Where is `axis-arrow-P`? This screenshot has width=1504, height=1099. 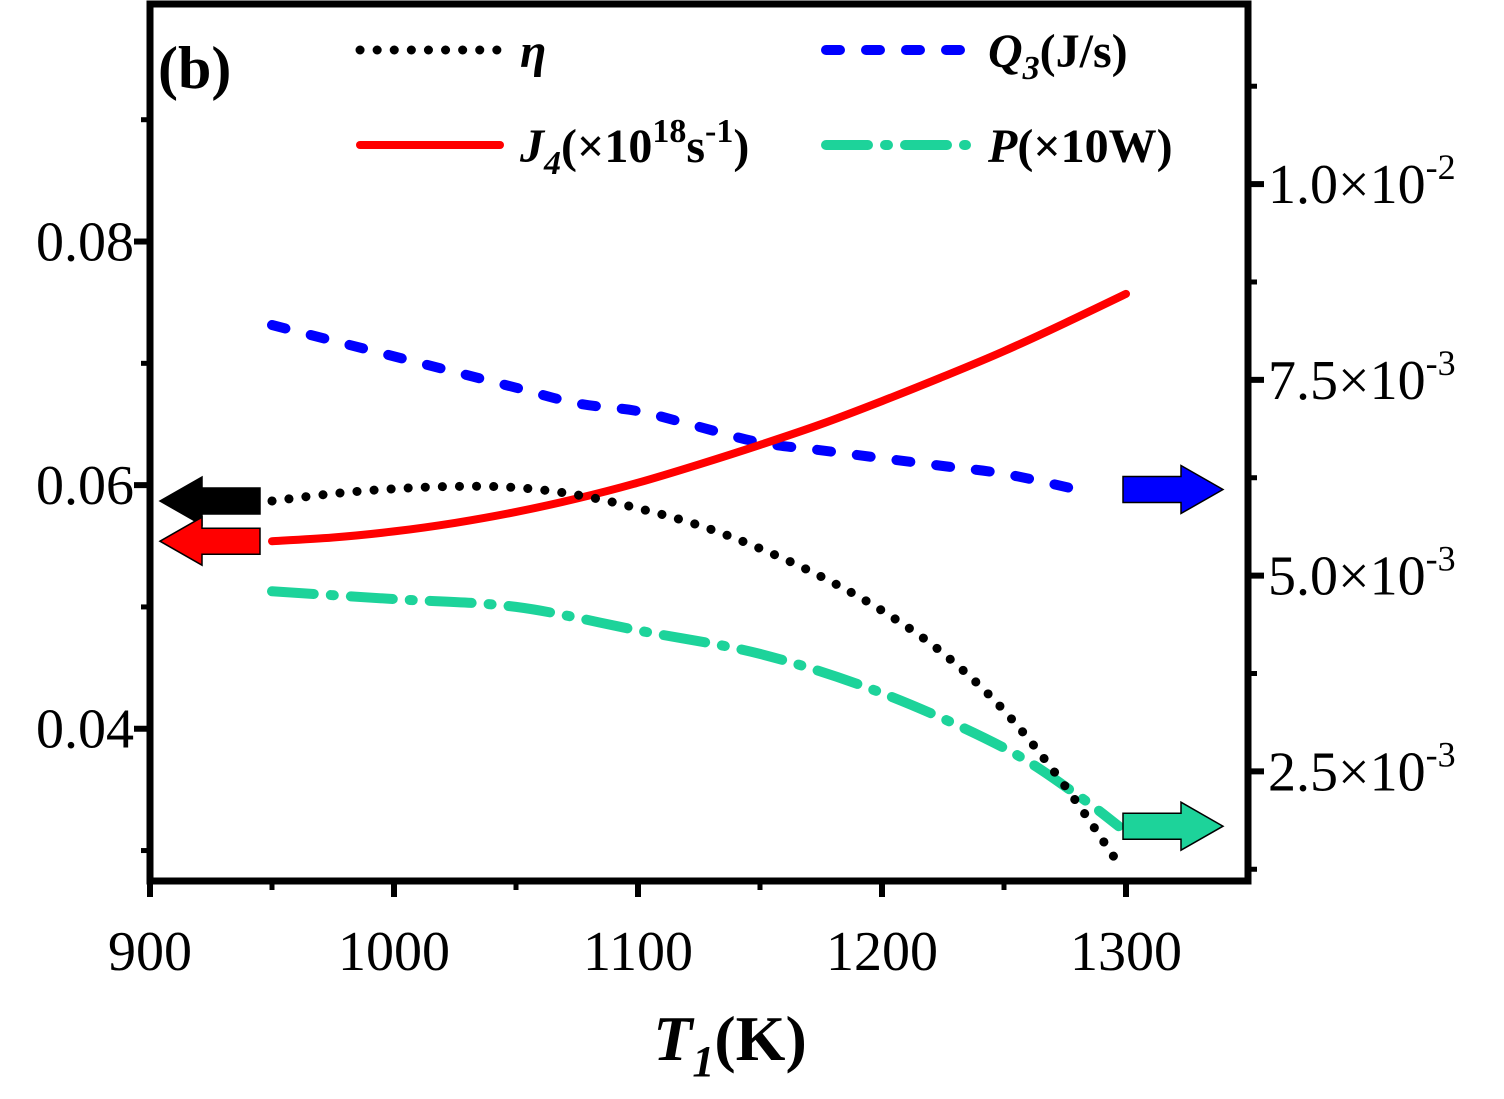 axis-arrow-P is located at coordinates (1173, 826).